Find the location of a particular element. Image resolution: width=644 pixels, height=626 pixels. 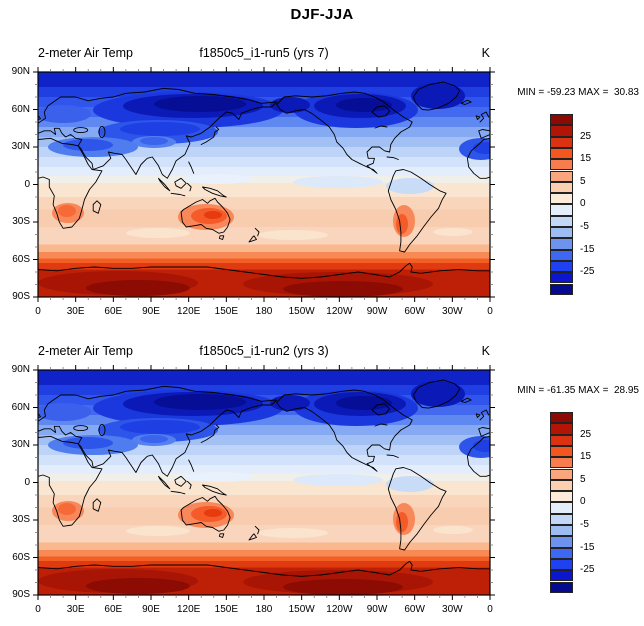

lon-tick-label: 60E is located at coordinates (113, 311).